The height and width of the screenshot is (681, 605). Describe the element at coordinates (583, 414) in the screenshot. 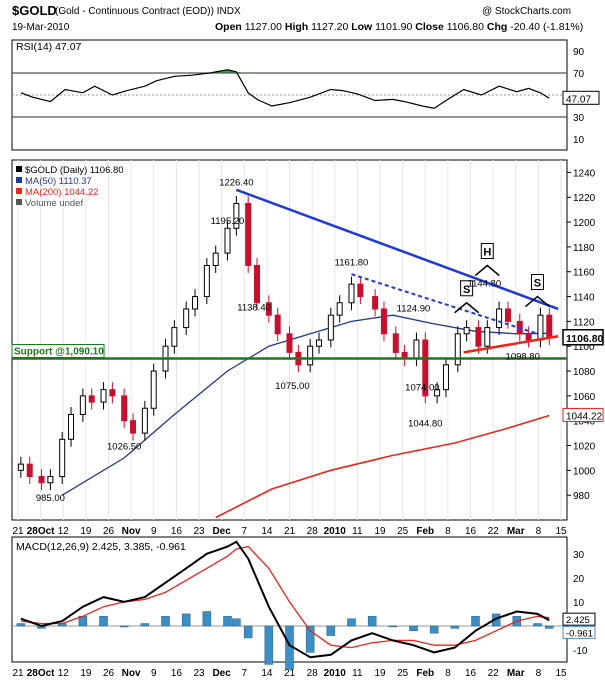

I see `ma200-last-box` at that location.